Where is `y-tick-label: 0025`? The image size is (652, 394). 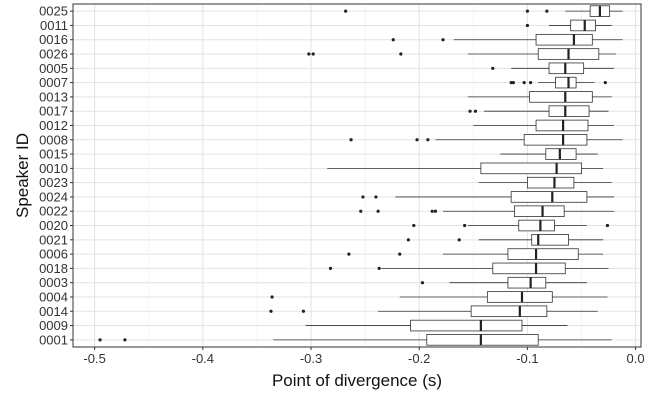
y-tick-label: 0025 is located at coordinates (53, 11).